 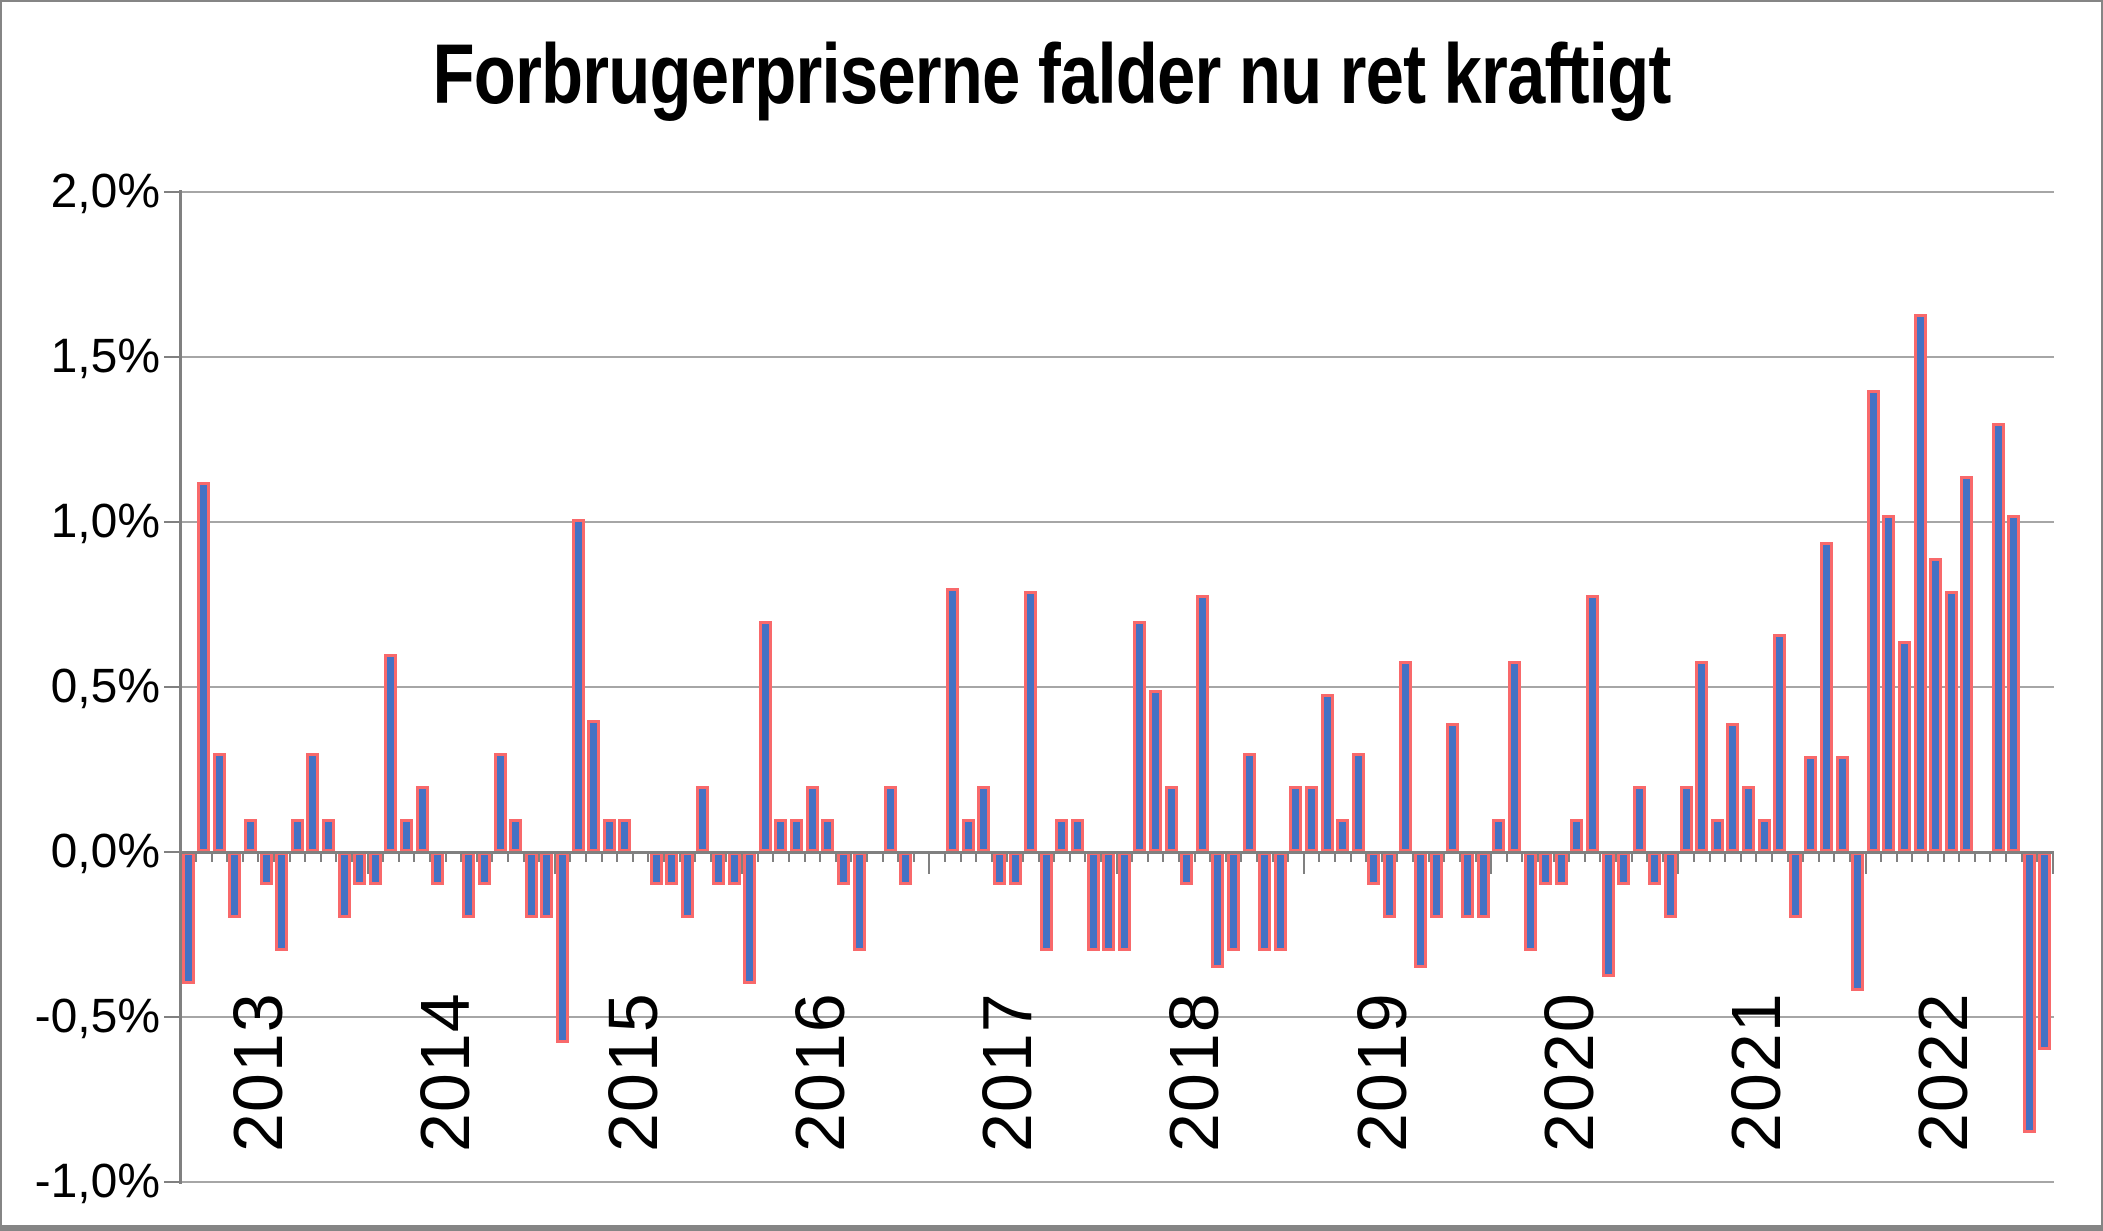 What do you see at coordinates (1117, 852) in the screenshot?
I see `x-axis-line` at bounding box center [1117, 852].